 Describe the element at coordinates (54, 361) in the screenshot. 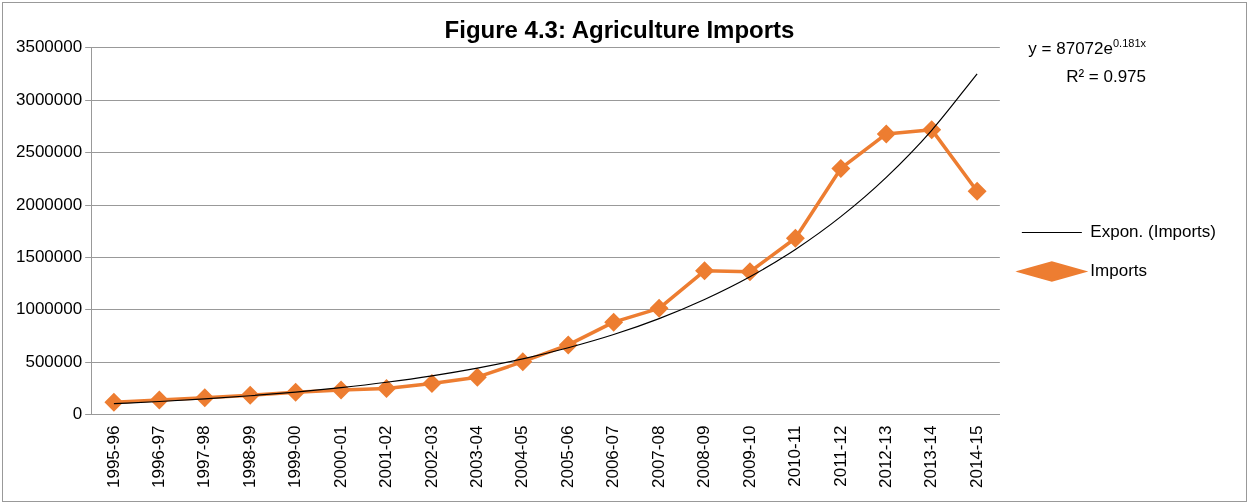

I see `y-tick-label: 500000` at that location.